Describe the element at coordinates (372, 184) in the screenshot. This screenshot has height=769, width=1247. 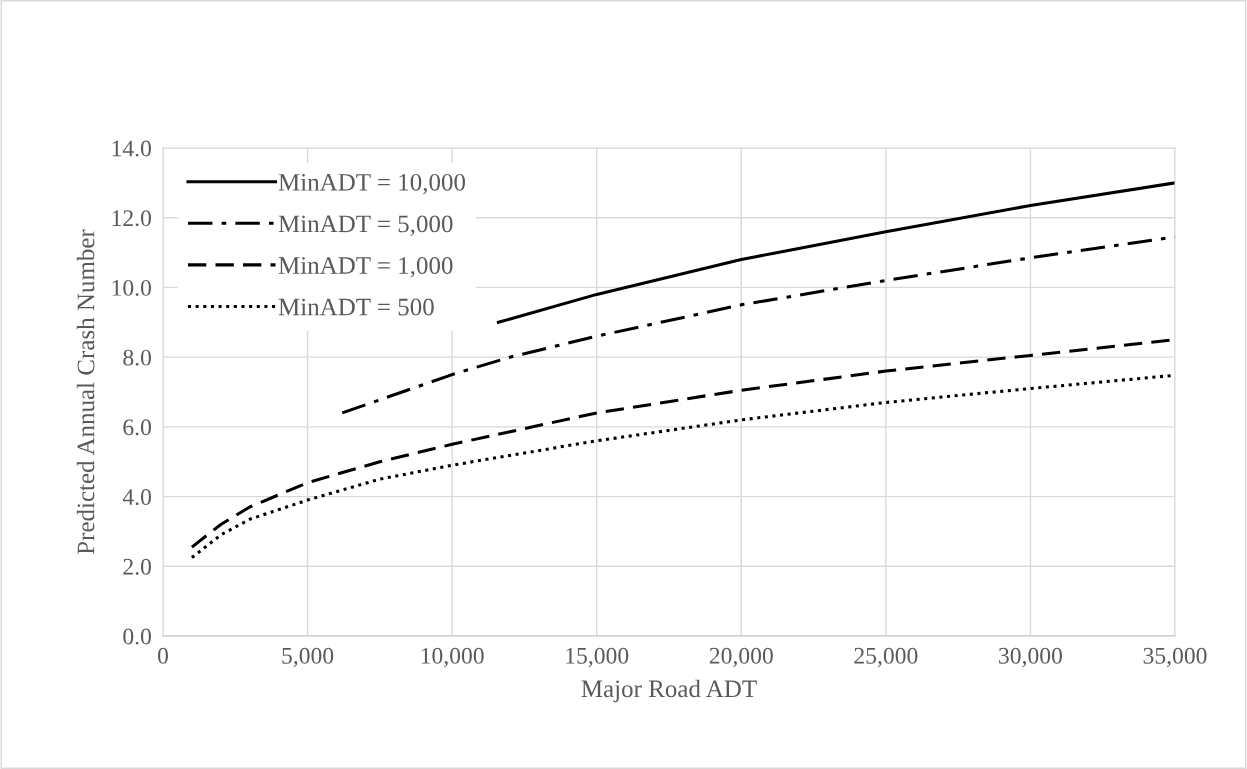
I see `legend-label: MinADT = 10,000` at that location.